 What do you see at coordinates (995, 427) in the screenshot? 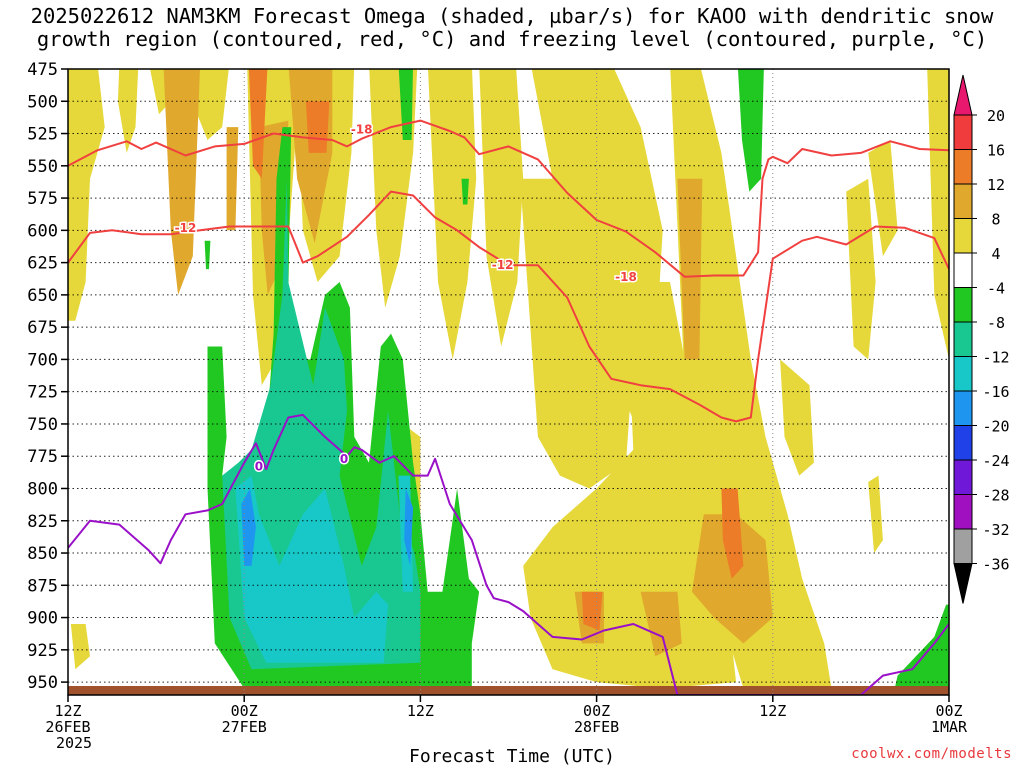
I see `colorbar-label-9: -20` at bounding box center [995, 427].